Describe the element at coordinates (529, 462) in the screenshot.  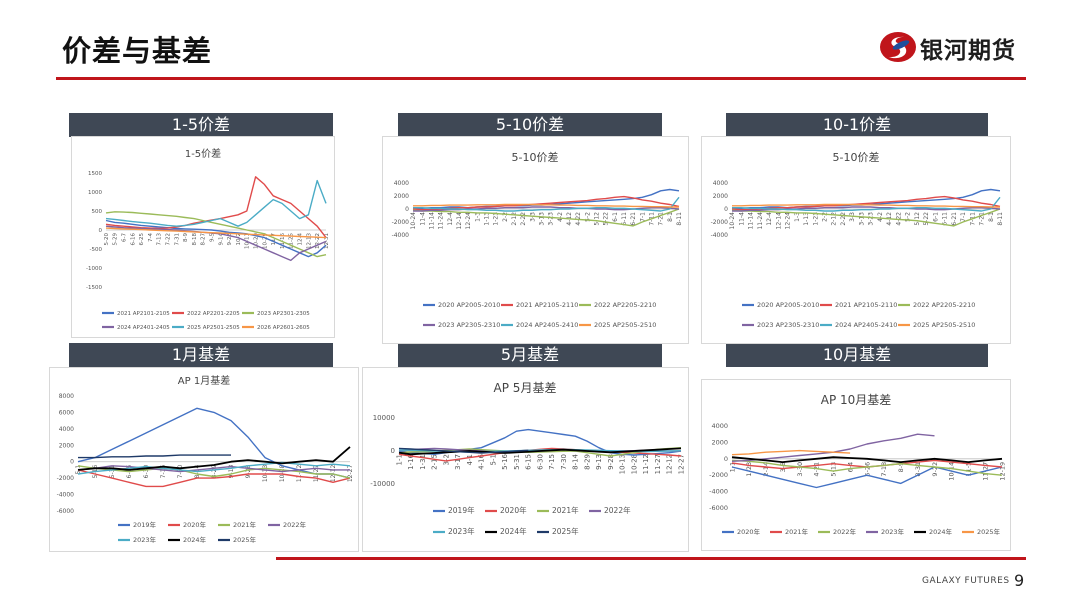
I see `x-tick-label: 6-15` at that location.